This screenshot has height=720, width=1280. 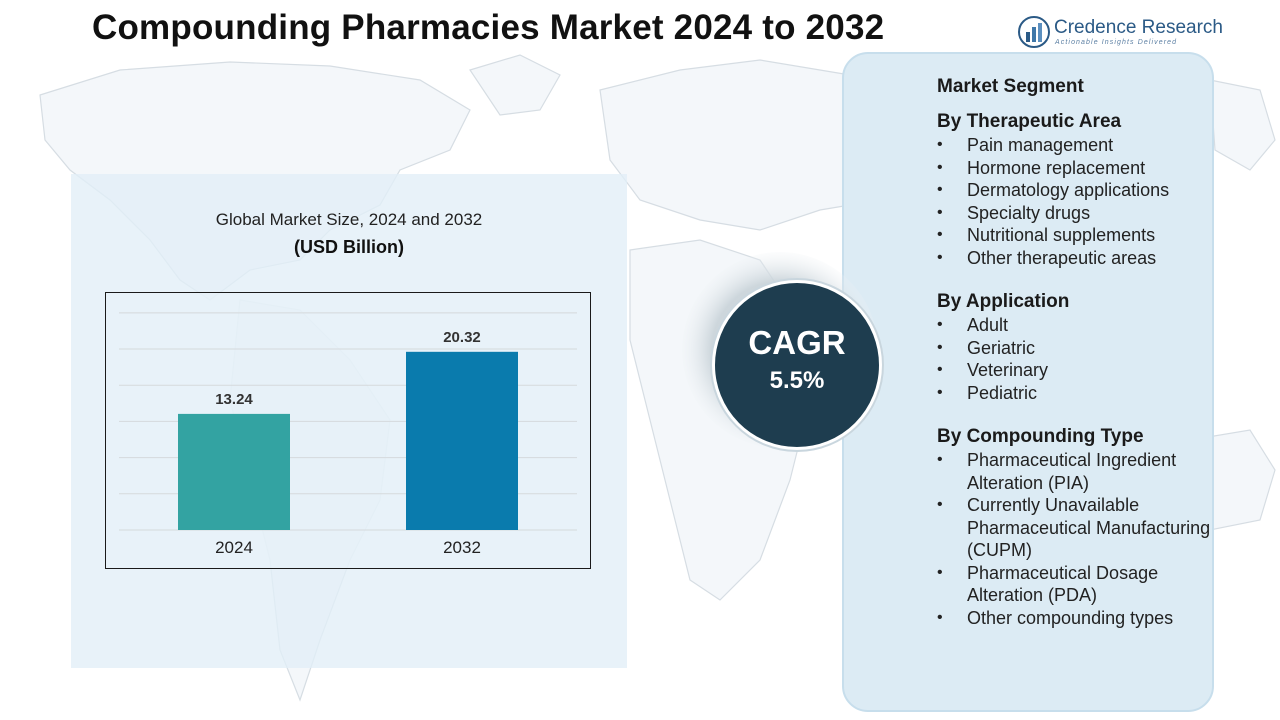 I want to click on brand-tagline: Actionable Insights Delivered, so click(x=1116, y=42).